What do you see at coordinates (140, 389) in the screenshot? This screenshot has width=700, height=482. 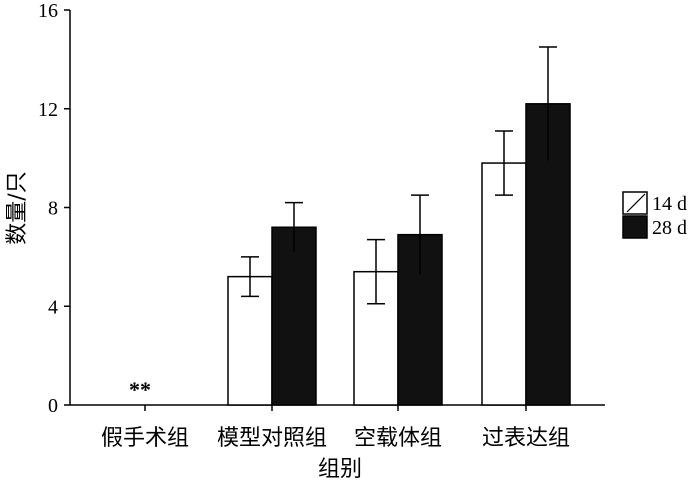 I see `significance-annotation: **` at bounding box center [140, 389].